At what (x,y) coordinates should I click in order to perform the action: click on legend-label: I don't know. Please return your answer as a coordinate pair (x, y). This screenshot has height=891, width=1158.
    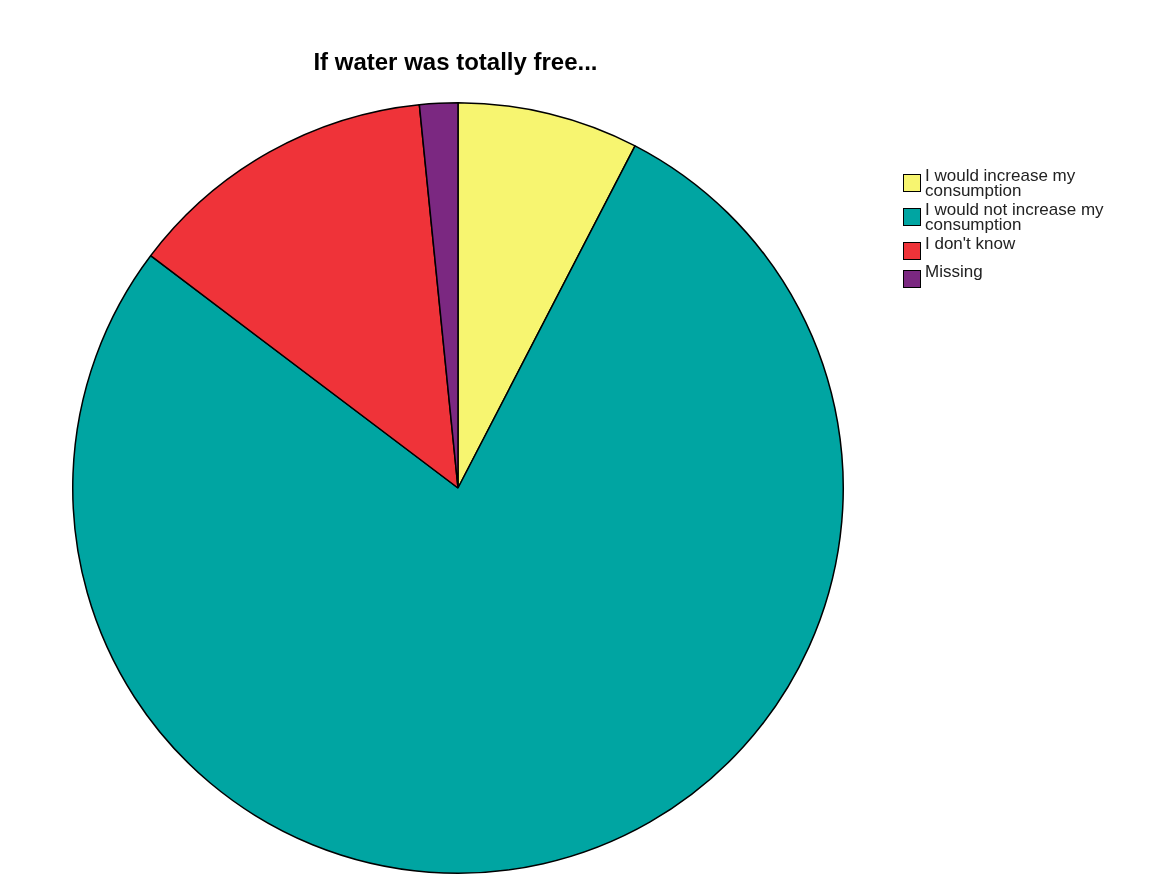
    Looking at the image, I should click on (970, 243).